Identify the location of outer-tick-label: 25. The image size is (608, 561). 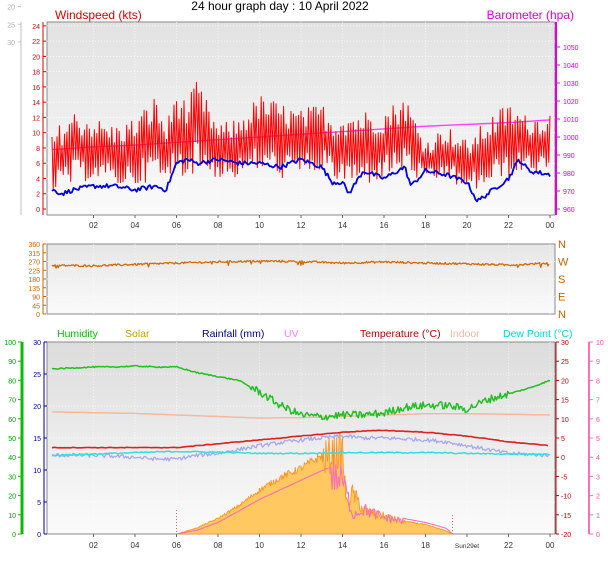
(11, 25).